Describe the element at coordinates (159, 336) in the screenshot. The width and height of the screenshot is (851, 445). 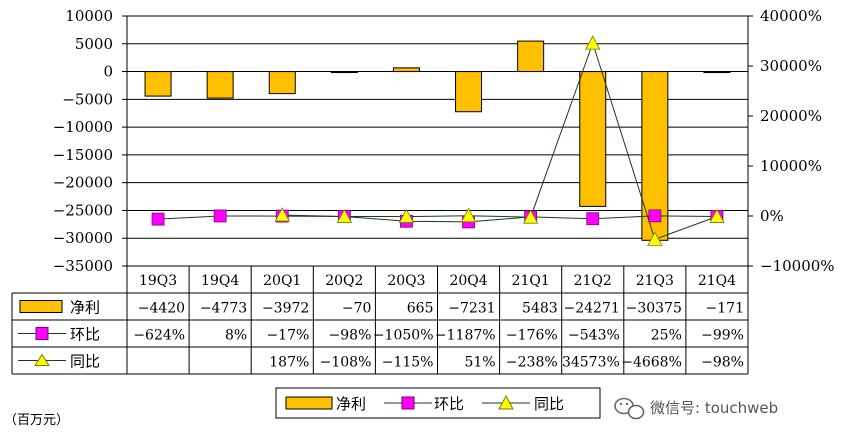
I see `table-cell: −624%` at that location.